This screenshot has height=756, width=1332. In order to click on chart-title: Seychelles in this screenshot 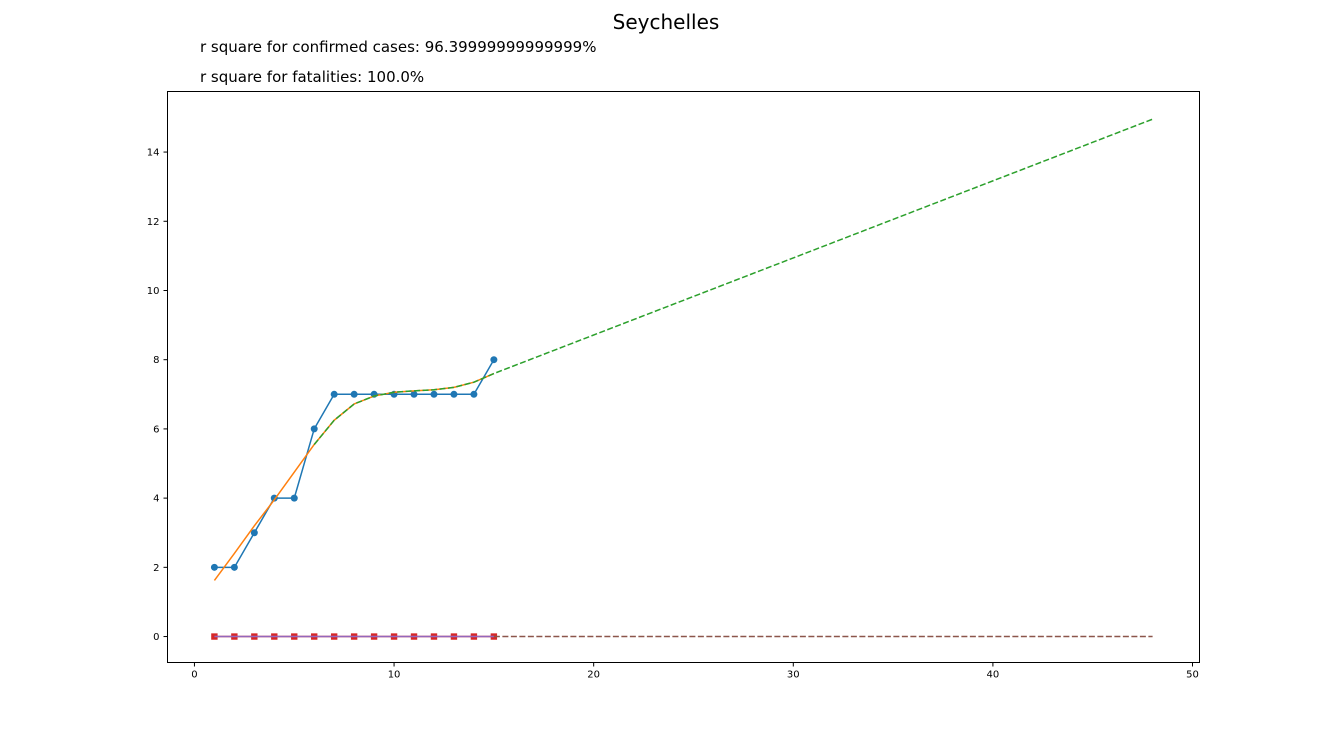, I will do `click(666, 22)`.